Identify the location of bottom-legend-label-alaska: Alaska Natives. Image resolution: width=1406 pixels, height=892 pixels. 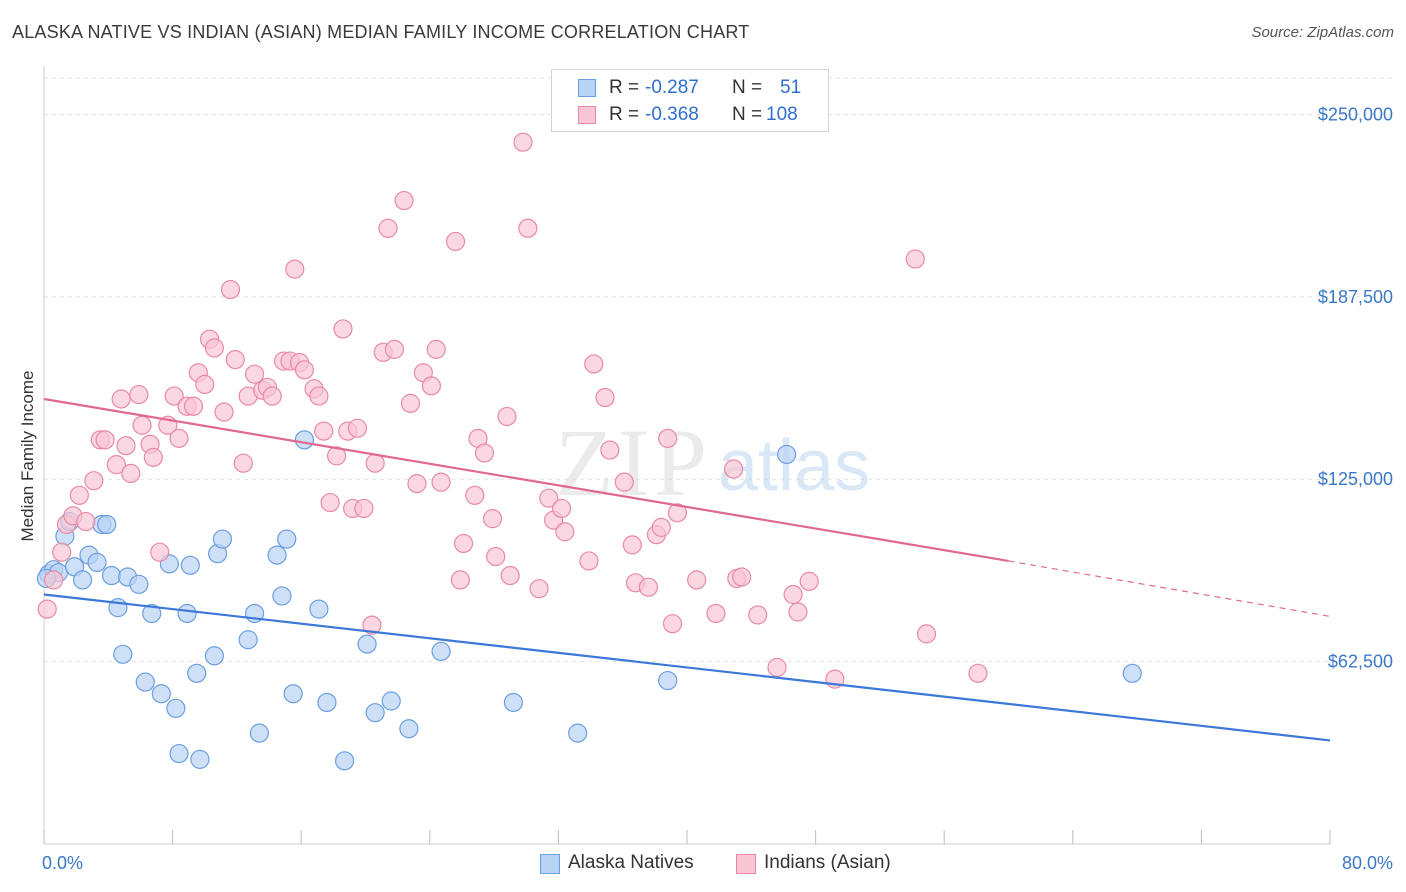
(631, 862).